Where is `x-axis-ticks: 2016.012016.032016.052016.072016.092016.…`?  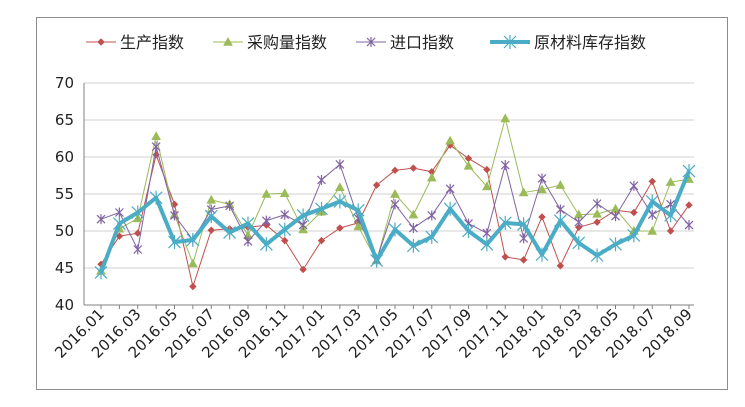
x-axis-ticks: 2016.012016.032016.052016.072016.092016.… is located at coordinates (373, 333).